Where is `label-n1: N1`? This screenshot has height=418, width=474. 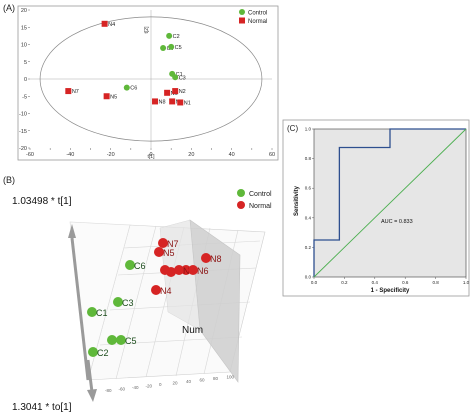 label-n1: N1 is located at coordinates (187, 103).